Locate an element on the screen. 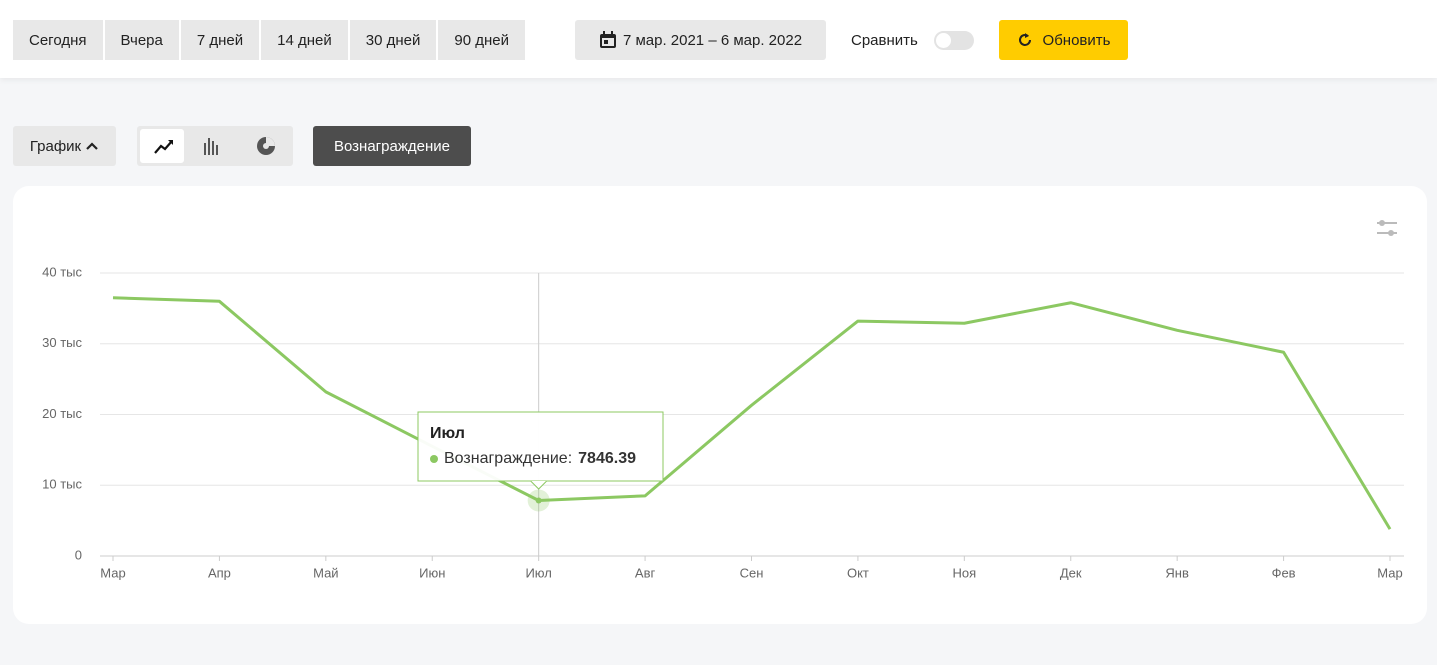 This screenshot has width=1437, height=665. chevron is located at coordinates (92, 146).